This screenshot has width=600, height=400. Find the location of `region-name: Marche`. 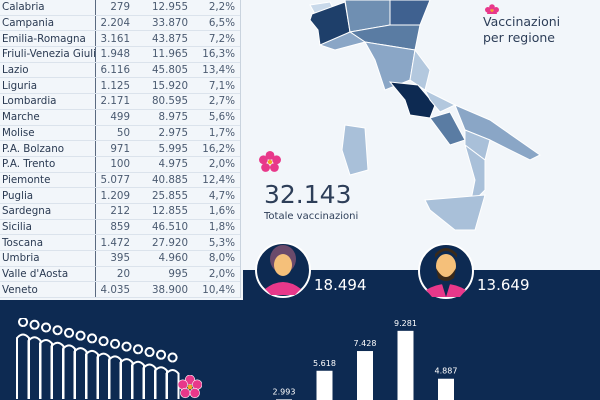

region-name: Marche is located at coordinates (48, 117).